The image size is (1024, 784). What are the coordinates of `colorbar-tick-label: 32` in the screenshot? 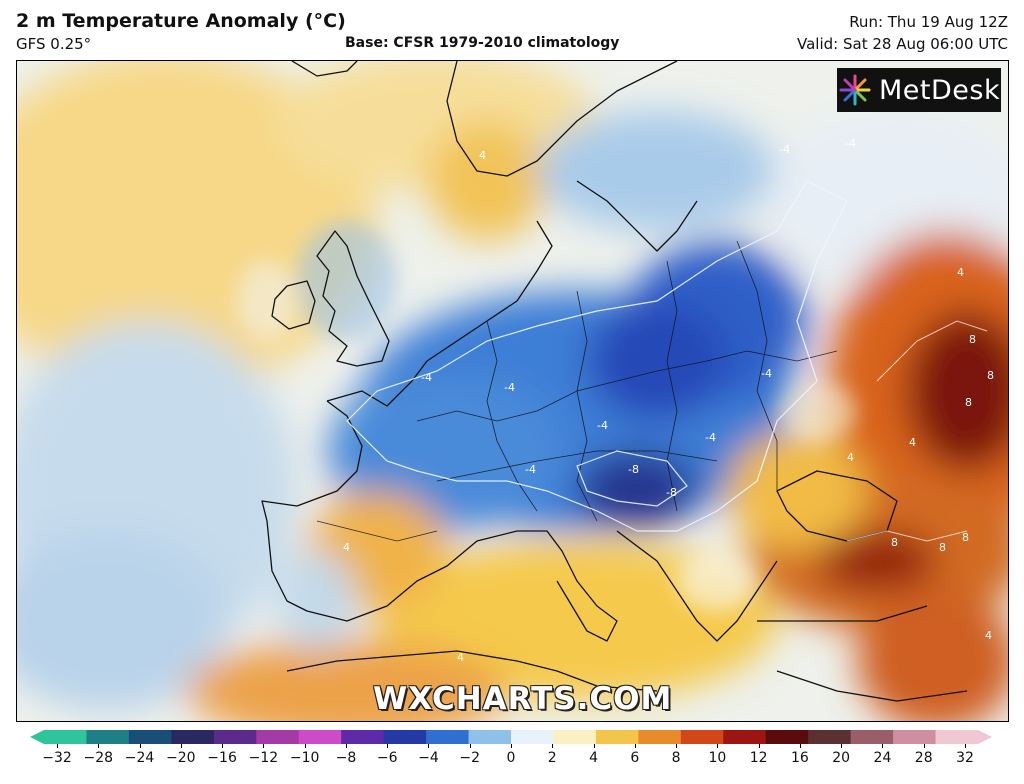 It's located at (965, 758).